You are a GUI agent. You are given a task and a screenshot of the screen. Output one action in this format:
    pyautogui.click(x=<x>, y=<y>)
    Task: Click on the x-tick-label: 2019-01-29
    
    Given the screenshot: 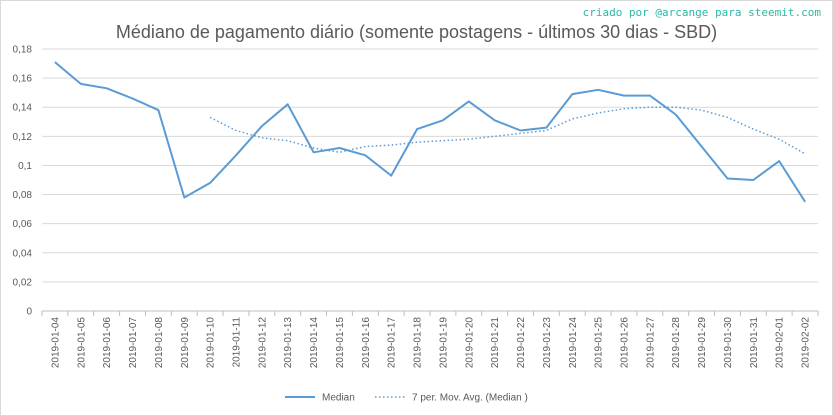 What is the action you would take?
    pyautogui.click(x=702, y=343)
    